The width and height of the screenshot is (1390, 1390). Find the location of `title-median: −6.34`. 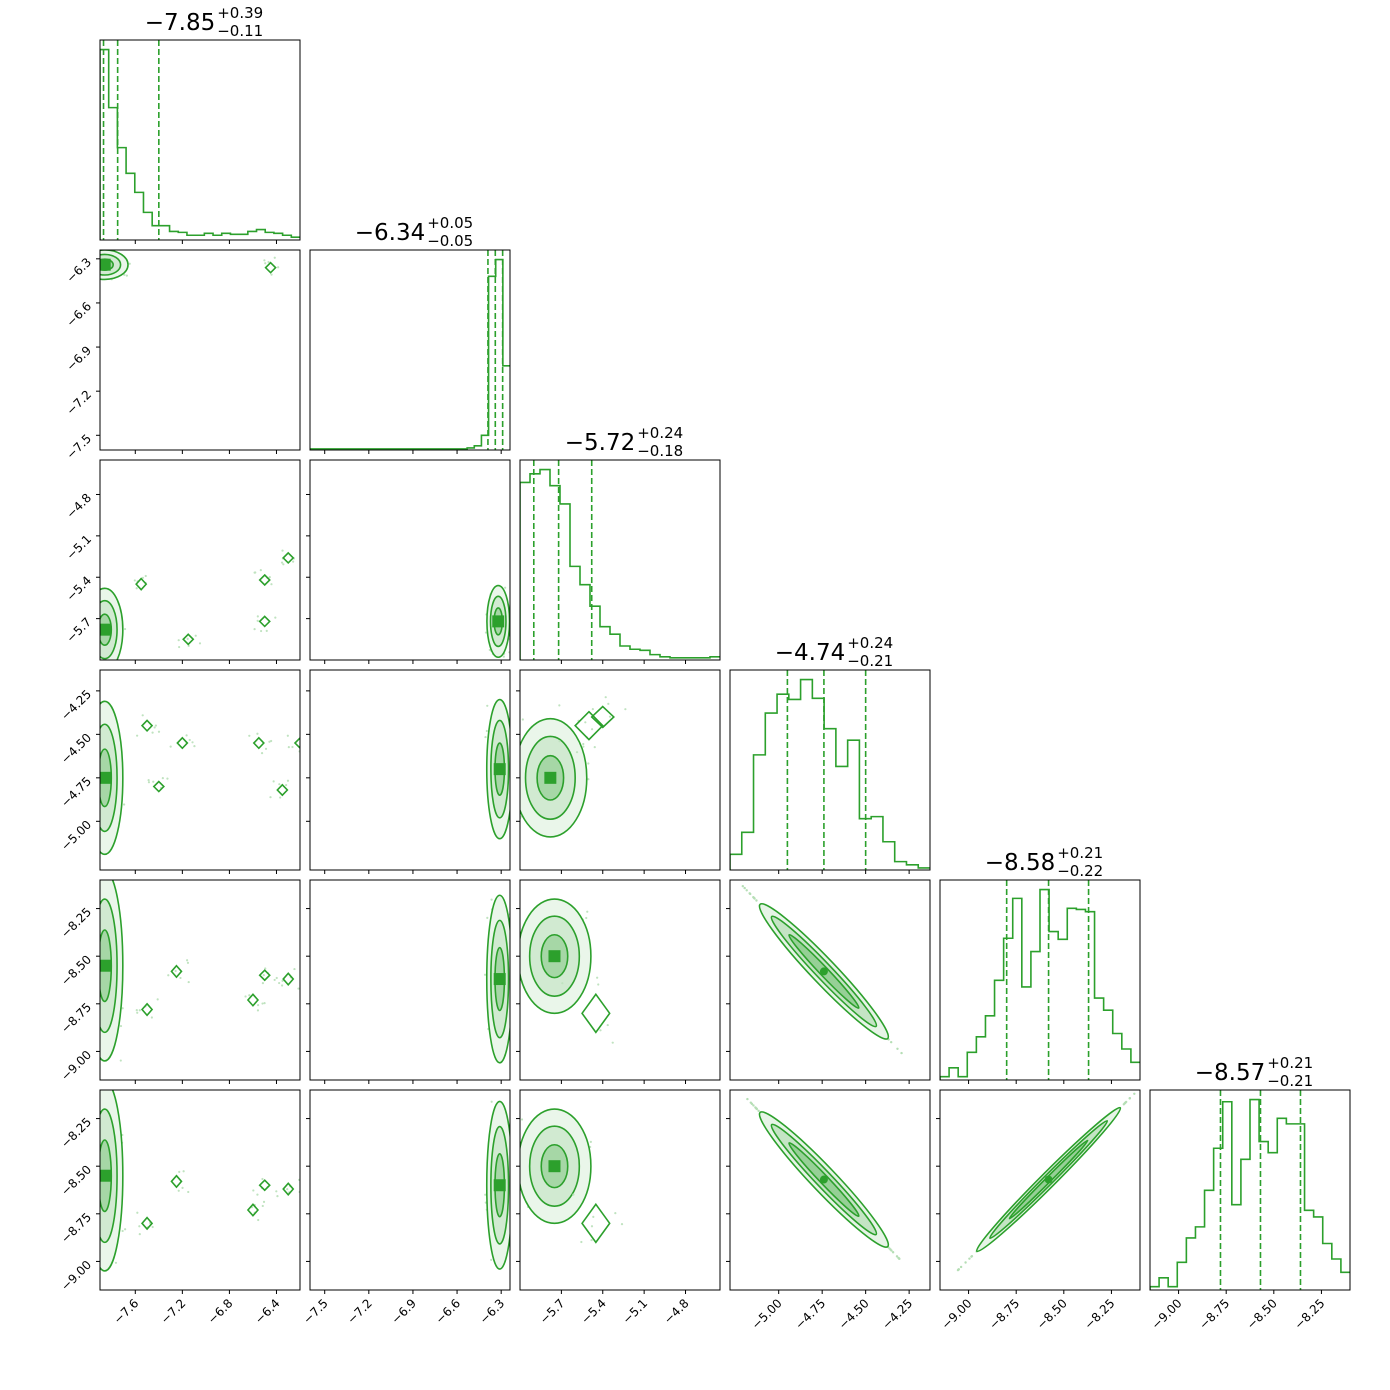

title-median: −6.34 is located at coordinates (390, 233).